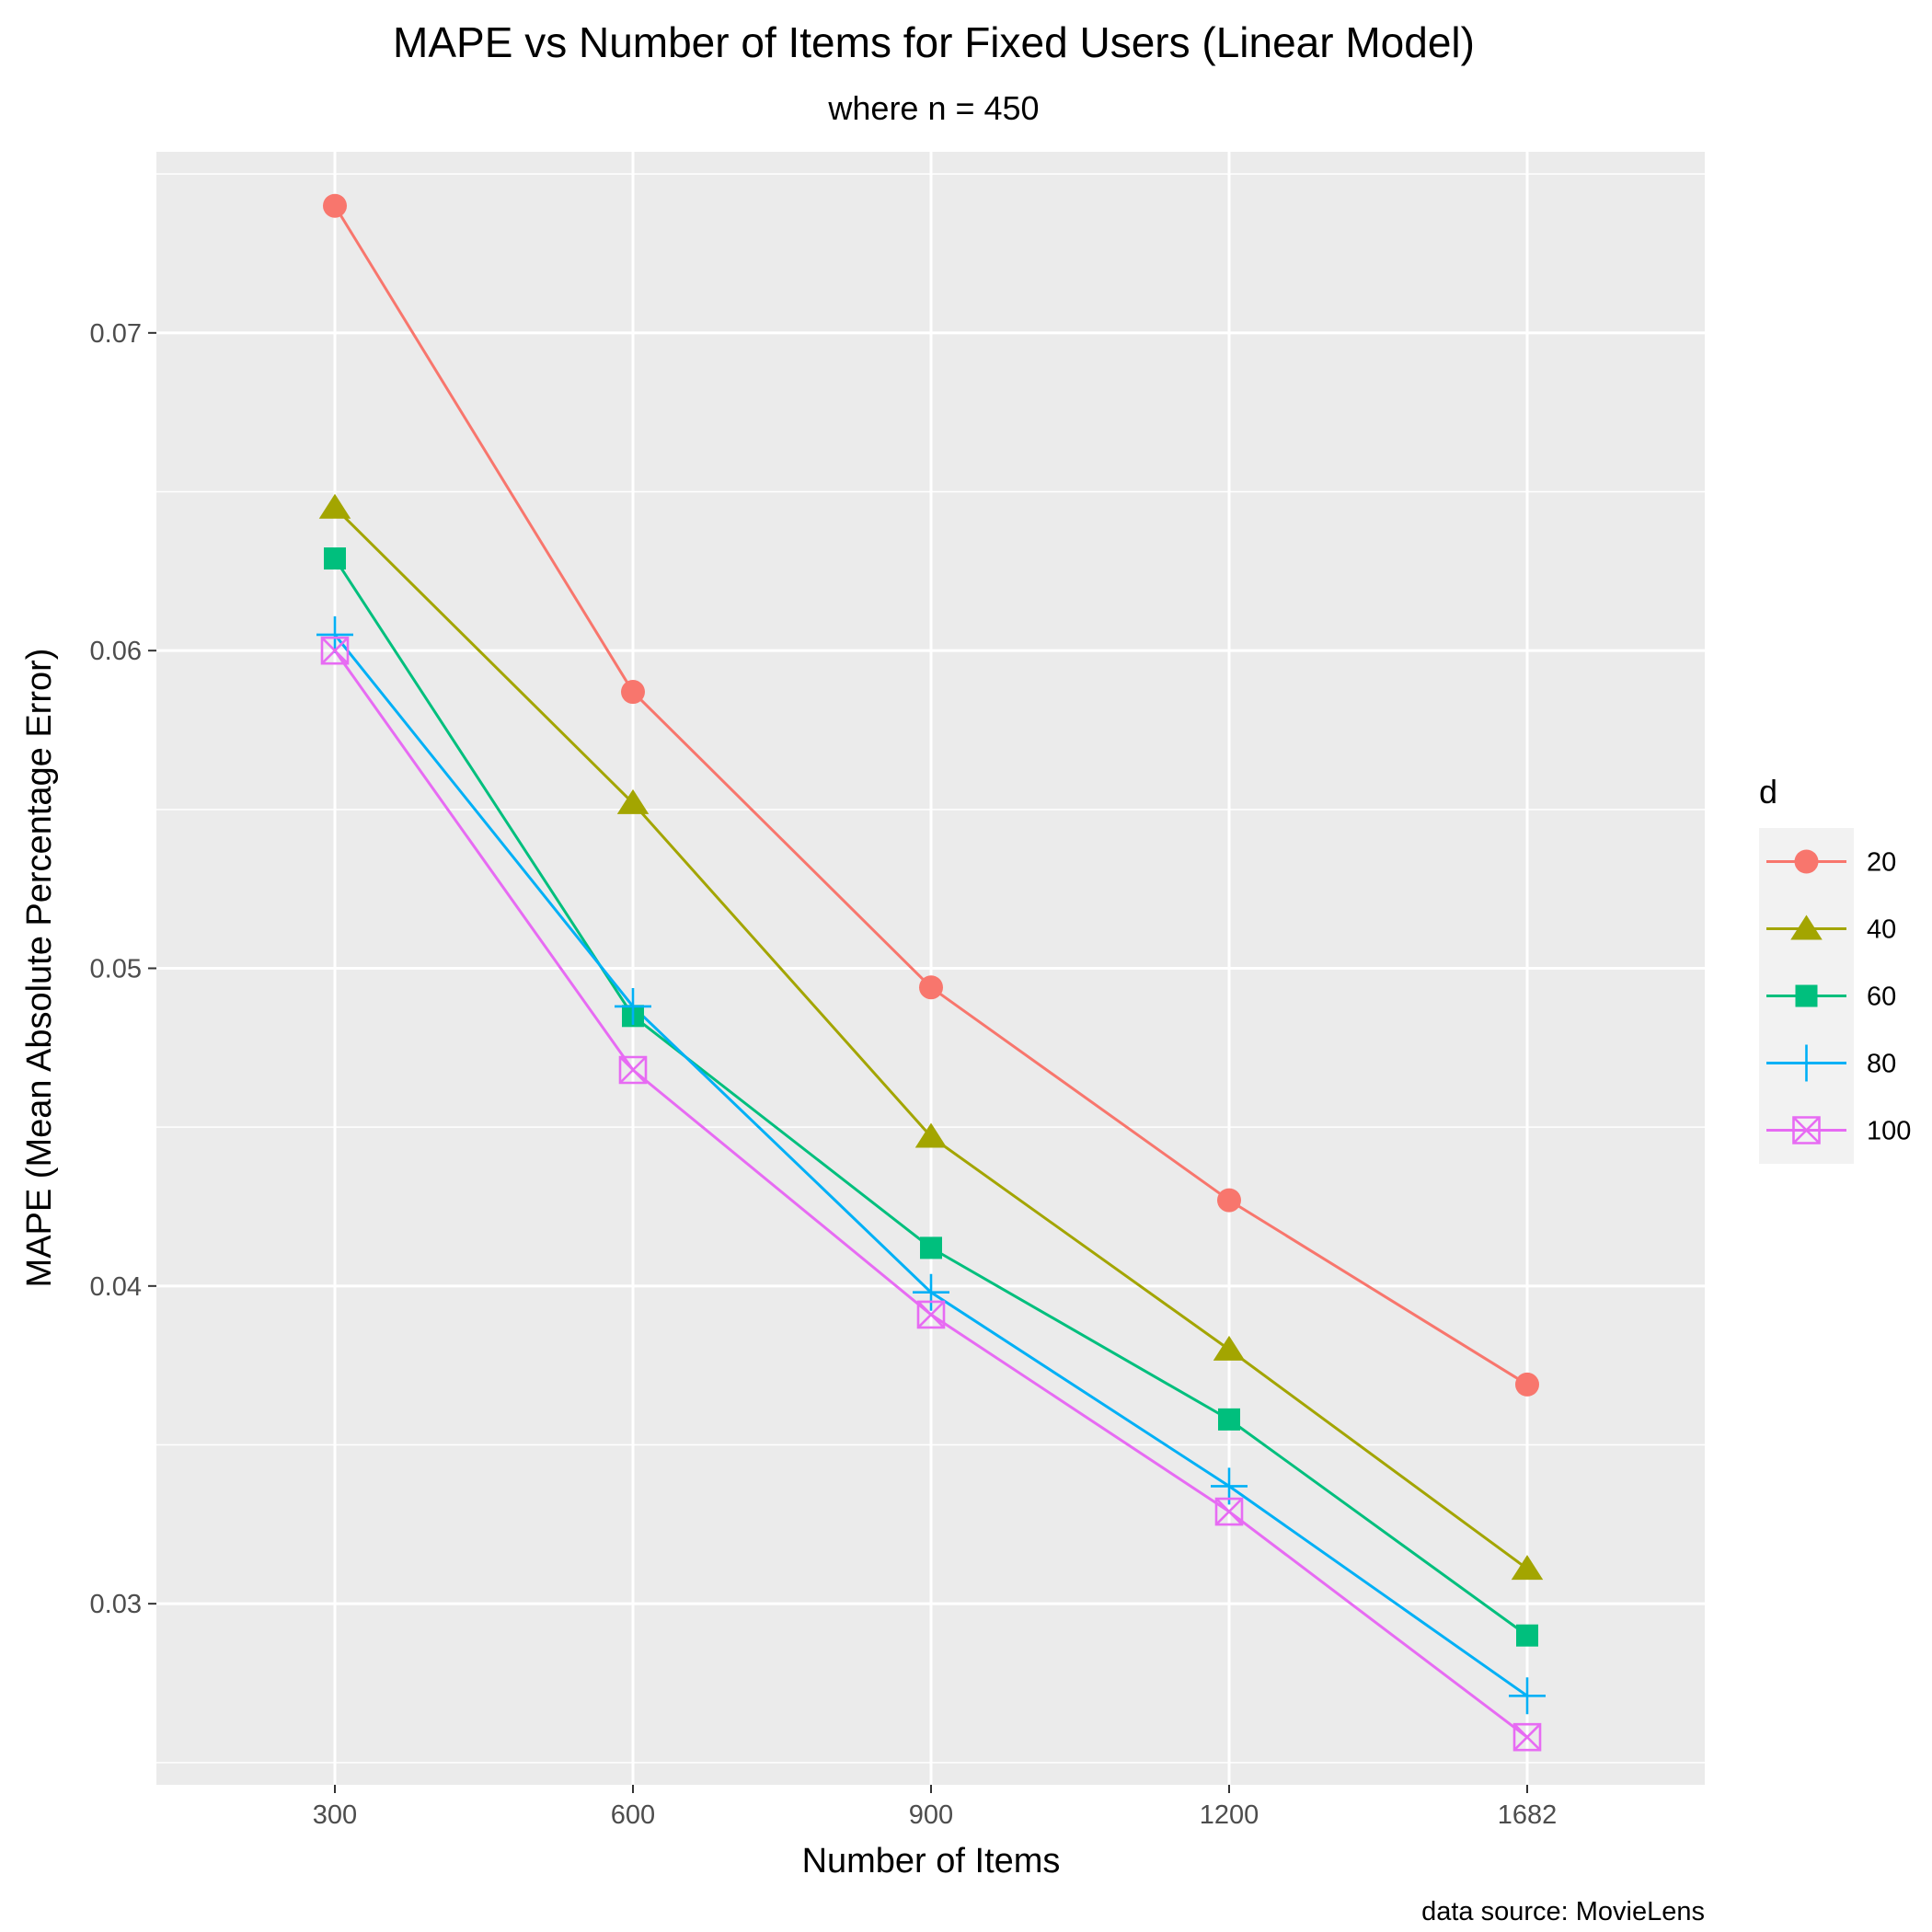 The image size is (1932, 1932). What do you see at coordinates (1768, 792) in the screenshot?
I see `legend-title: d` at bounding box center [1768, 792].